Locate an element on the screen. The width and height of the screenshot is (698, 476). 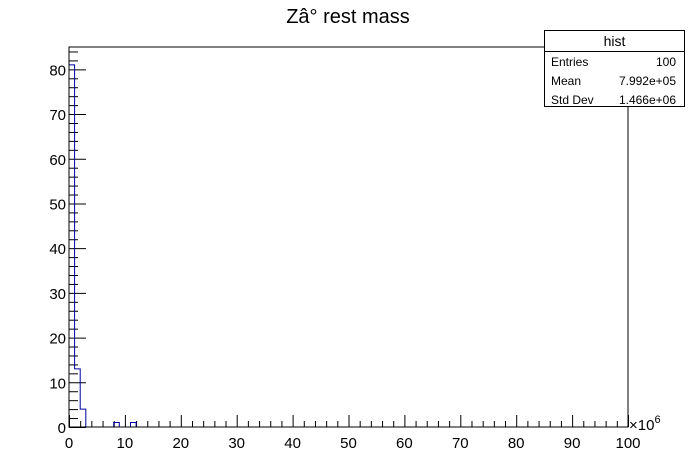
x-tick-label: 60 is located at coordinates (404, 443).